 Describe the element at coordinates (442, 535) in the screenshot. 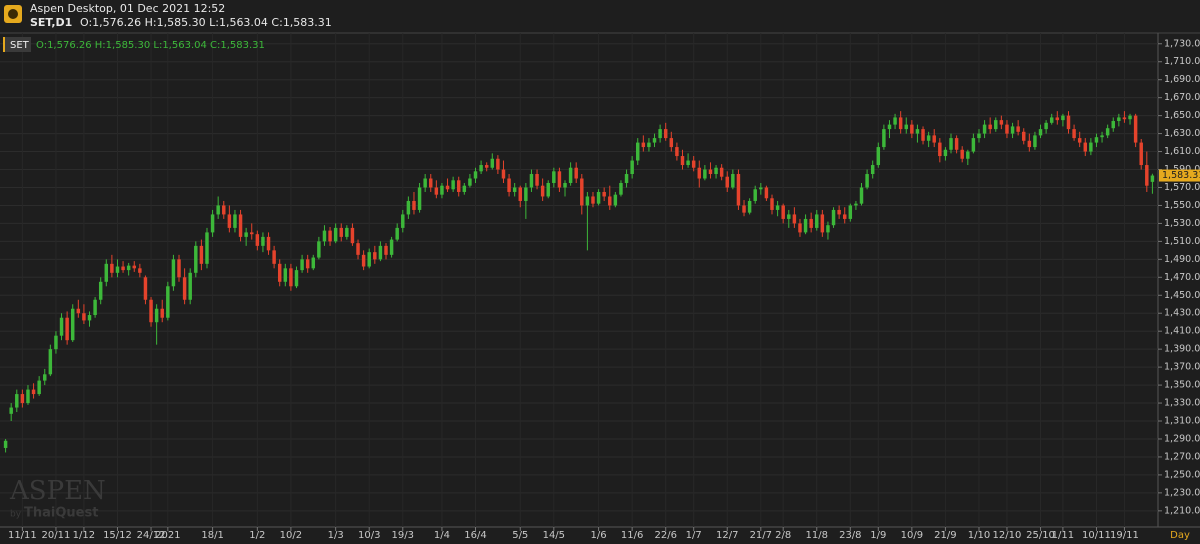

I see `x-tick-label: 1/4` at that location.